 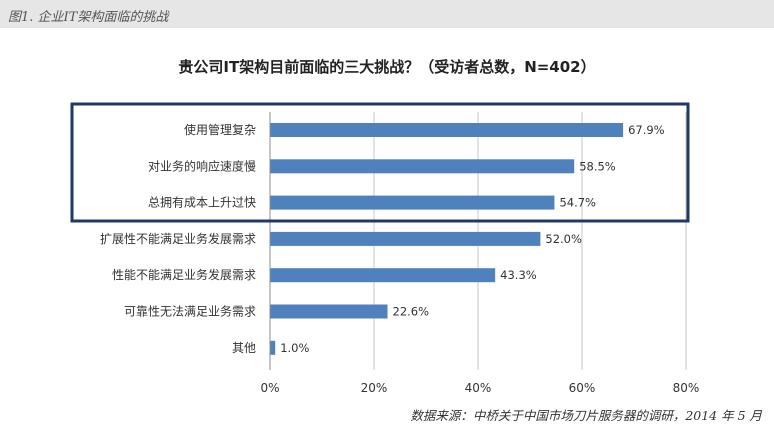 I want to click on x-tick-label: 80%, so click(x=686, y=388).